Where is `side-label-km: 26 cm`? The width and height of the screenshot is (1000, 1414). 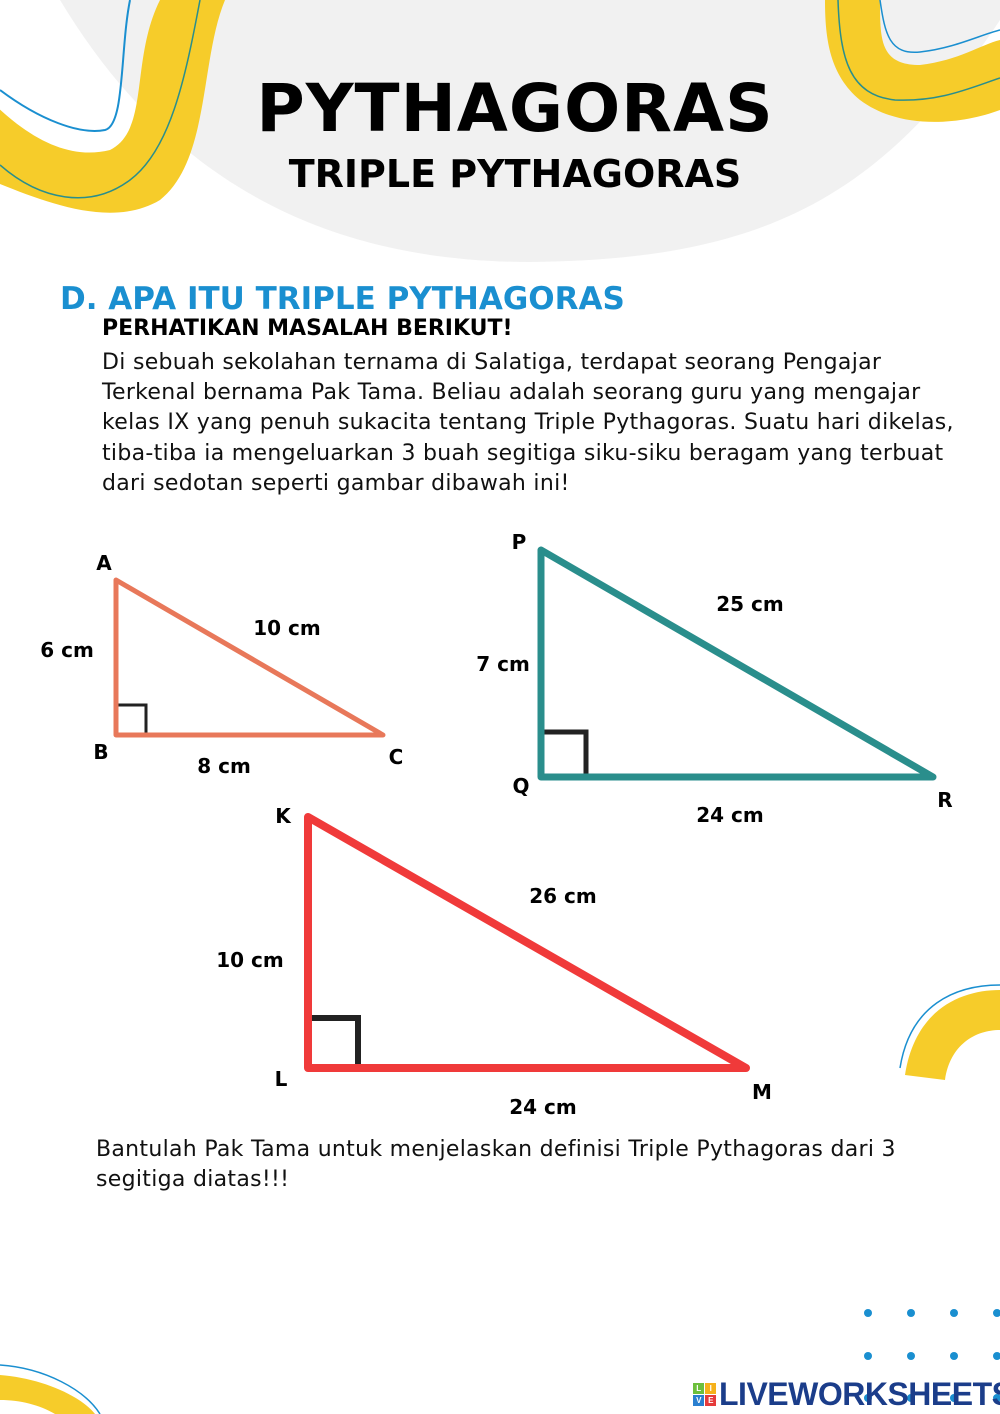 side-label-km: 26 cm is located at coordinates (563, 896).